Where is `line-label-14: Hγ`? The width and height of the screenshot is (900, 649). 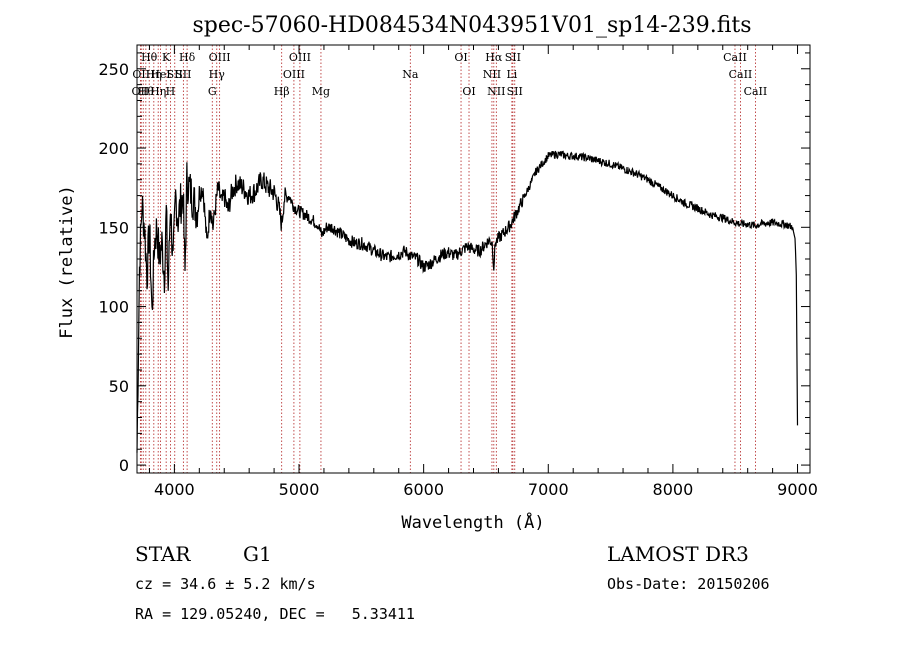 line-label-14: Hγ is located at coordinates (217, 74).